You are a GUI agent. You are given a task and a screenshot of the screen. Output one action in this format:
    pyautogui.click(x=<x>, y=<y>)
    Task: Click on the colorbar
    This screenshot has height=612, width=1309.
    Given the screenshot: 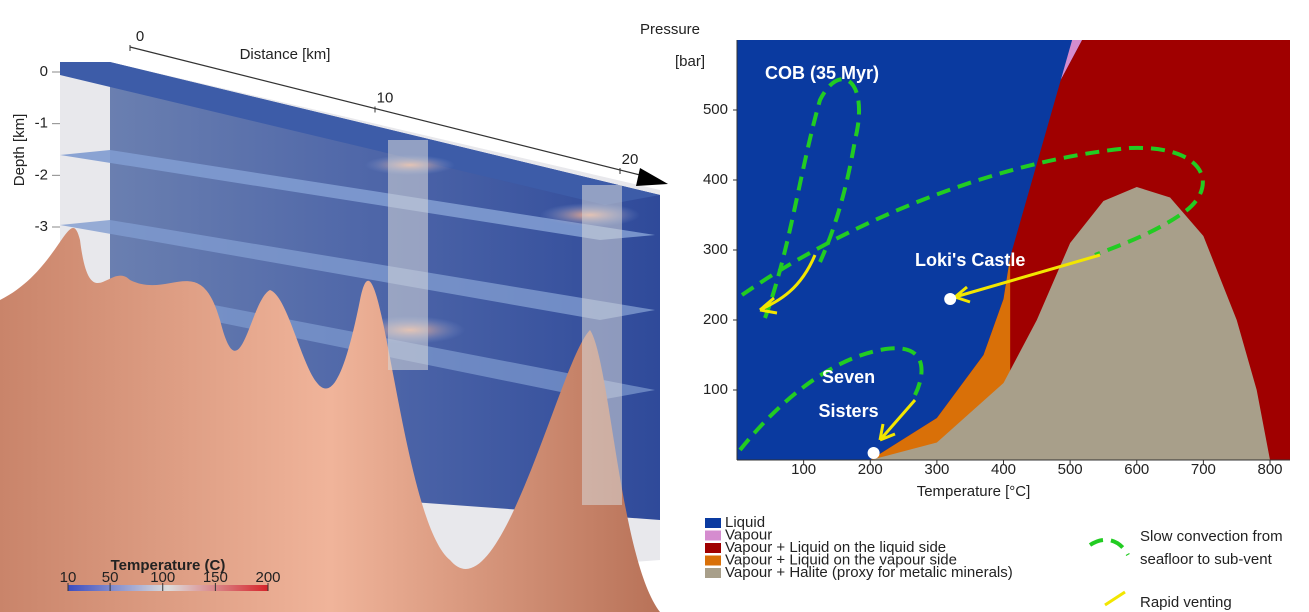 What is the action you would take?
    pyautogui.click(x=168, y=588)
    